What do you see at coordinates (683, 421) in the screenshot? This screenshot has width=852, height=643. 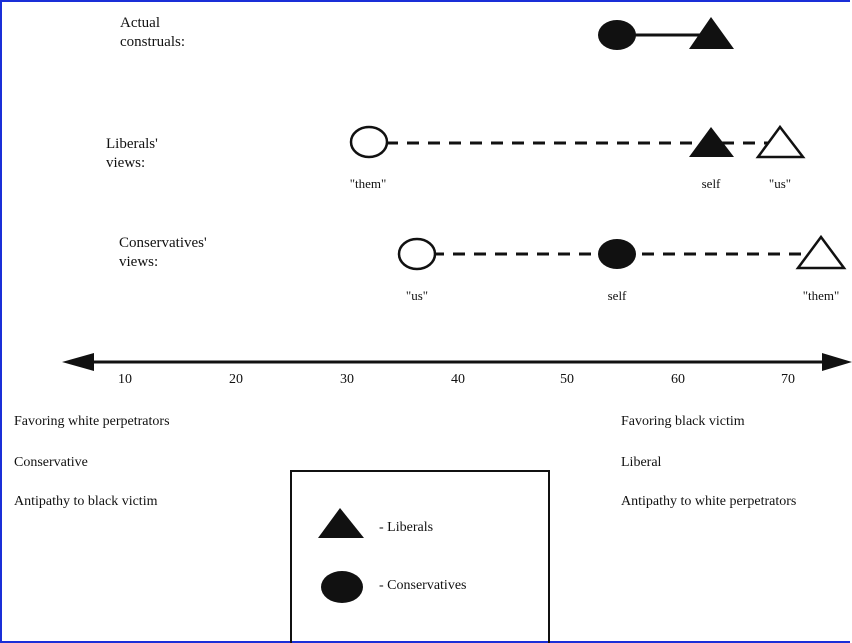 I see `right-label-favoring-black: Favoring black victim` at bounding box center [683, 421].